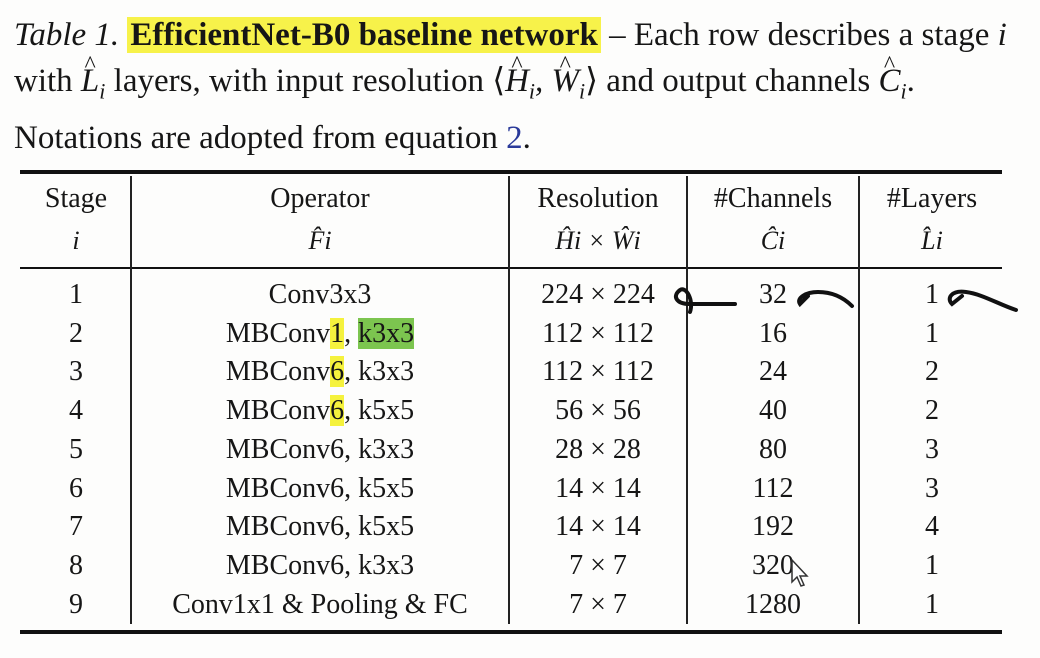 The height and width of the screenshot is (658, 1040). What do you see at coordinates (76, 411) in the screenshot?
I see `cell-stage: 4` at bounding box center [76, 411].